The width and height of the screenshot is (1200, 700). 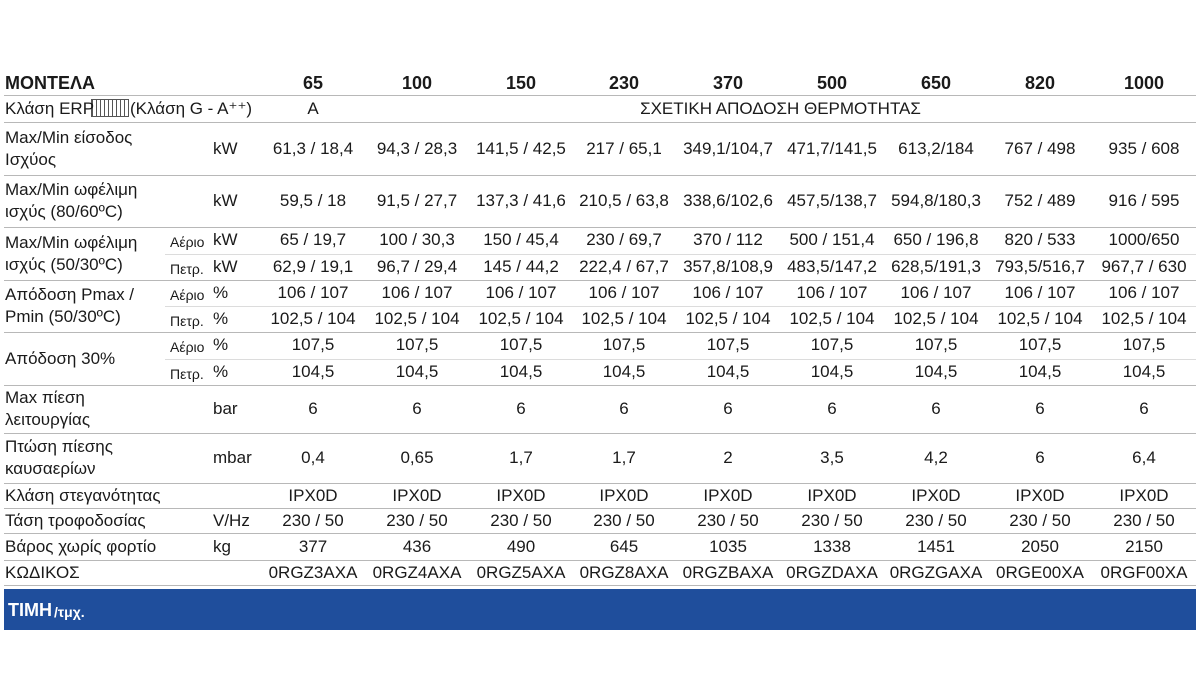 I want to click on price-label: ΤΙΜΗ, so click(x=30, y=610).